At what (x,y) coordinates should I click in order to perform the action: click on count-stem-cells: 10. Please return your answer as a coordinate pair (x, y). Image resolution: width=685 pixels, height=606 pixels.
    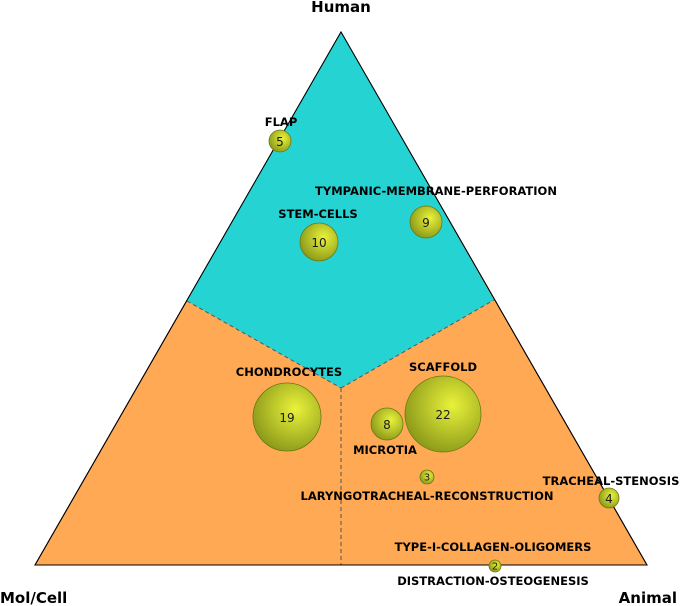
    Looking at the image, I should click on (318, 243).